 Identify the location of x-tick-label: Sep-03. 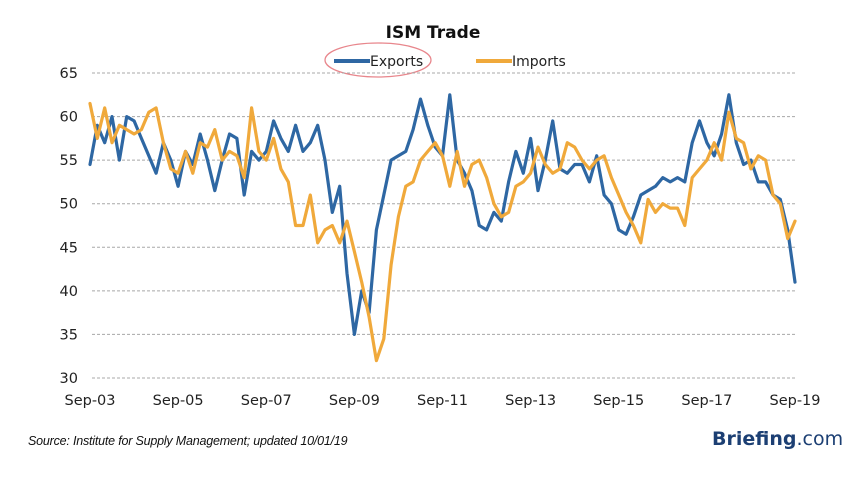
(89, 401).